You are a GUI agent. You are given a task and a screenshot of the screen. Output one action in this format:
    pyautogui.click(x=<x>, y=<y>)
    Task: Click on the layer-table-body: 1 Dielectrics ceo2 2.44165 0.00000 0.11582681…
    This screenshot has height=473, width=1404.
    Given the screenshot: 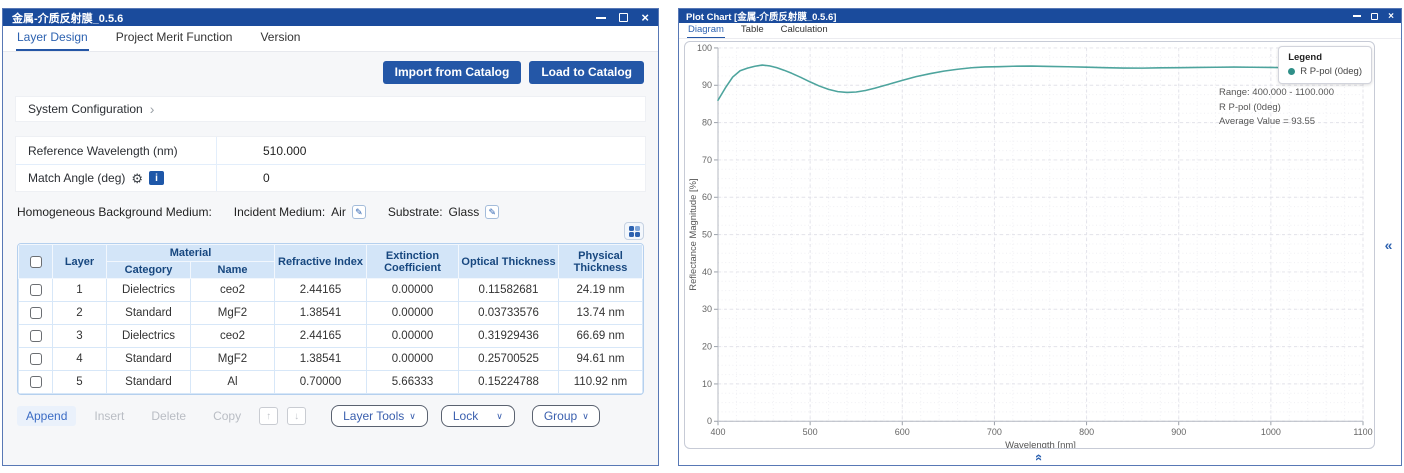 What is the action you would take?
    pyautogui.click(x=330, y=336)
    